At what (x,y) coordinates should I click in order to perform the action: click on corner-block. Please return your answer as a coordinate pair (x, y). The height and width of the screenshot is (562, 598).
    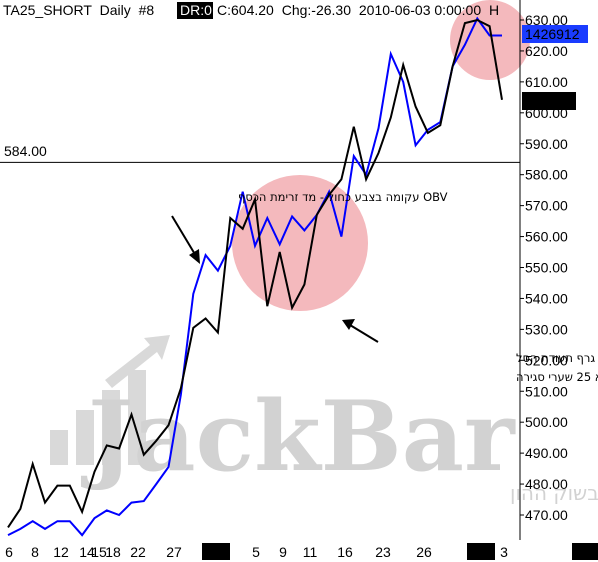
    Looking at the image, I should click on (585, 551).